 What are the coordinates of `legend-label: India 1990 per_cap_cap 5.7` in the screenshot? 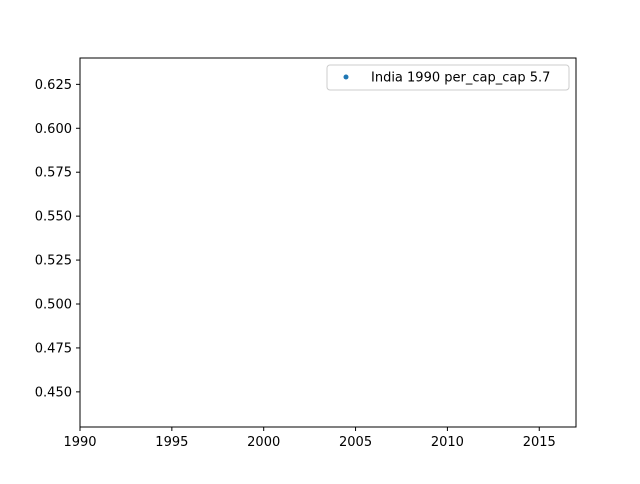 It's located at (460, 78).